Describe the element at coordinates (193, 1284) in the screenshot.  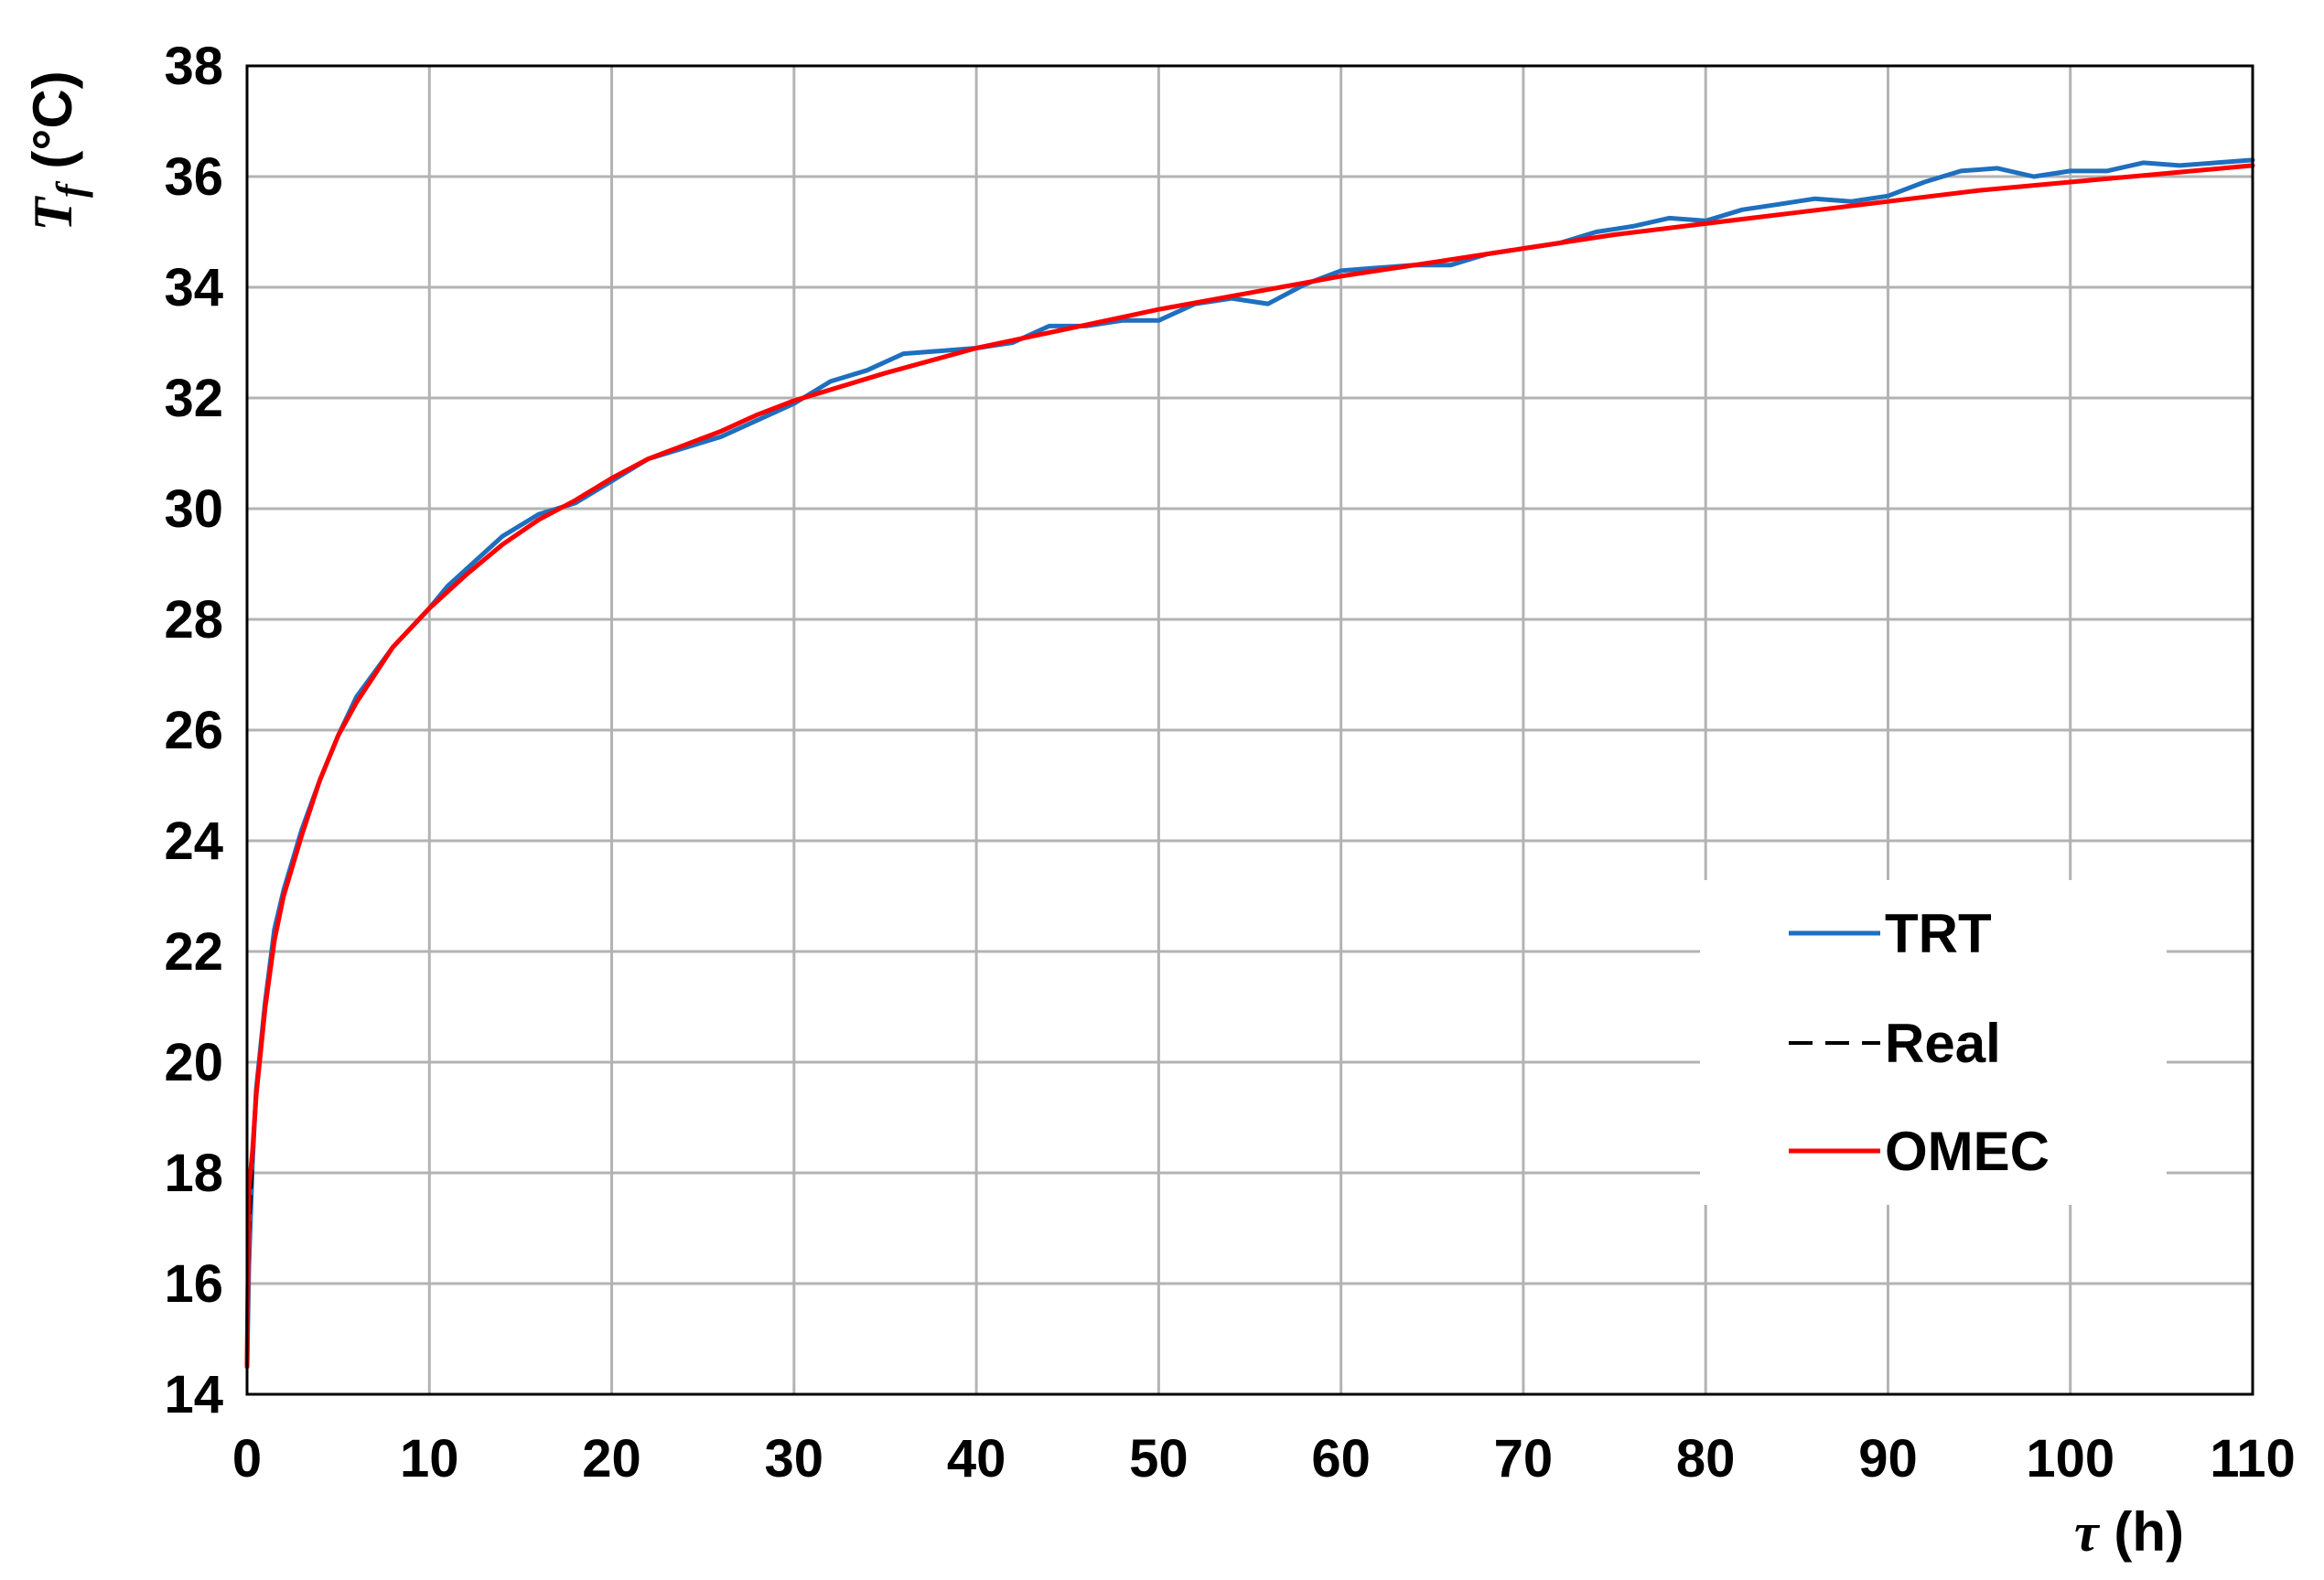
I see `y-tick-label: 16` at that location.